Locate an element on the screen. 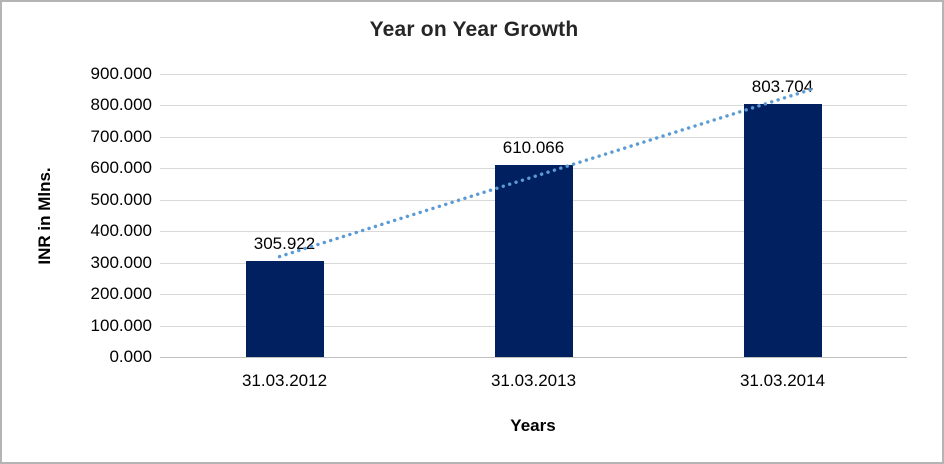 This screenshot has width=944, height=464. y-tick-label: 900.000 is located at coordinates (121, 73).